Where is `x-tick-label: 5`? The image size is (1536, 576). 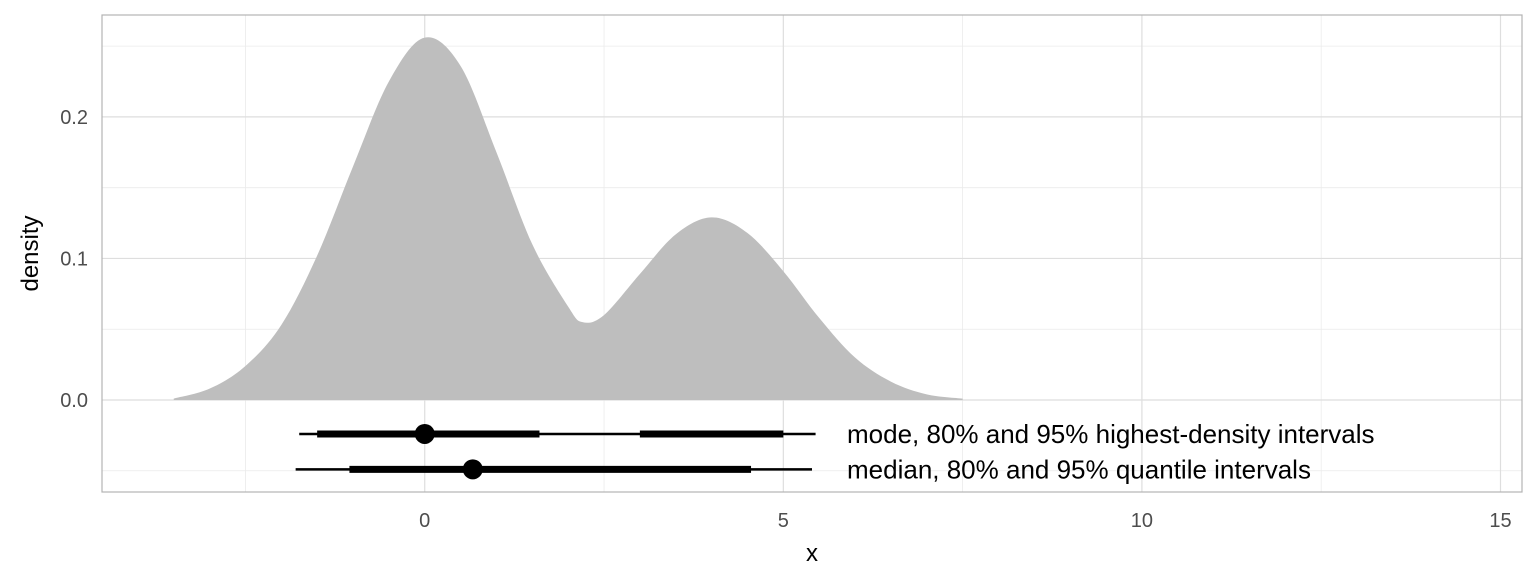
x-tick-label: 5 is located at coordinates (783, 521).